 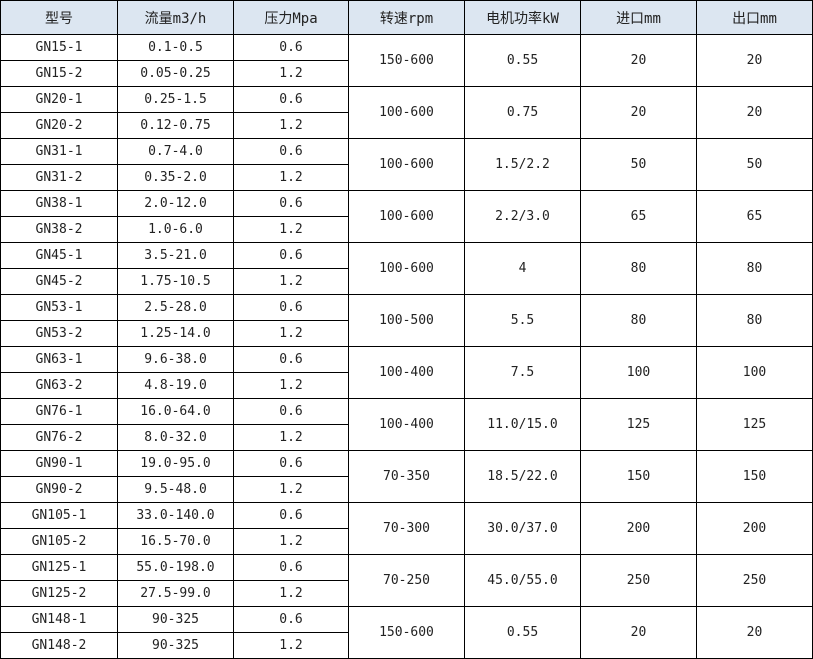 I want to click on inlet-cell: 150, so click(x=638, y=476).